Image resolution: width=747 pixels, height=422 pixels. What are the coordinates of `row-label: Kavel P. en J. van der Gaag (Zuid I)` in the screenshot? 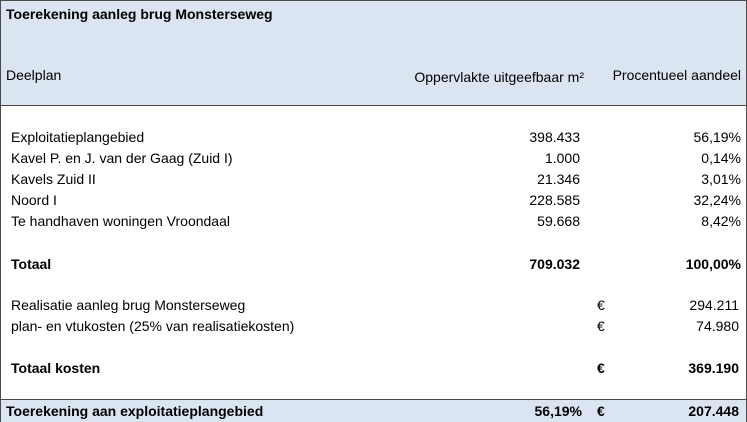 It's located at (122, 158).